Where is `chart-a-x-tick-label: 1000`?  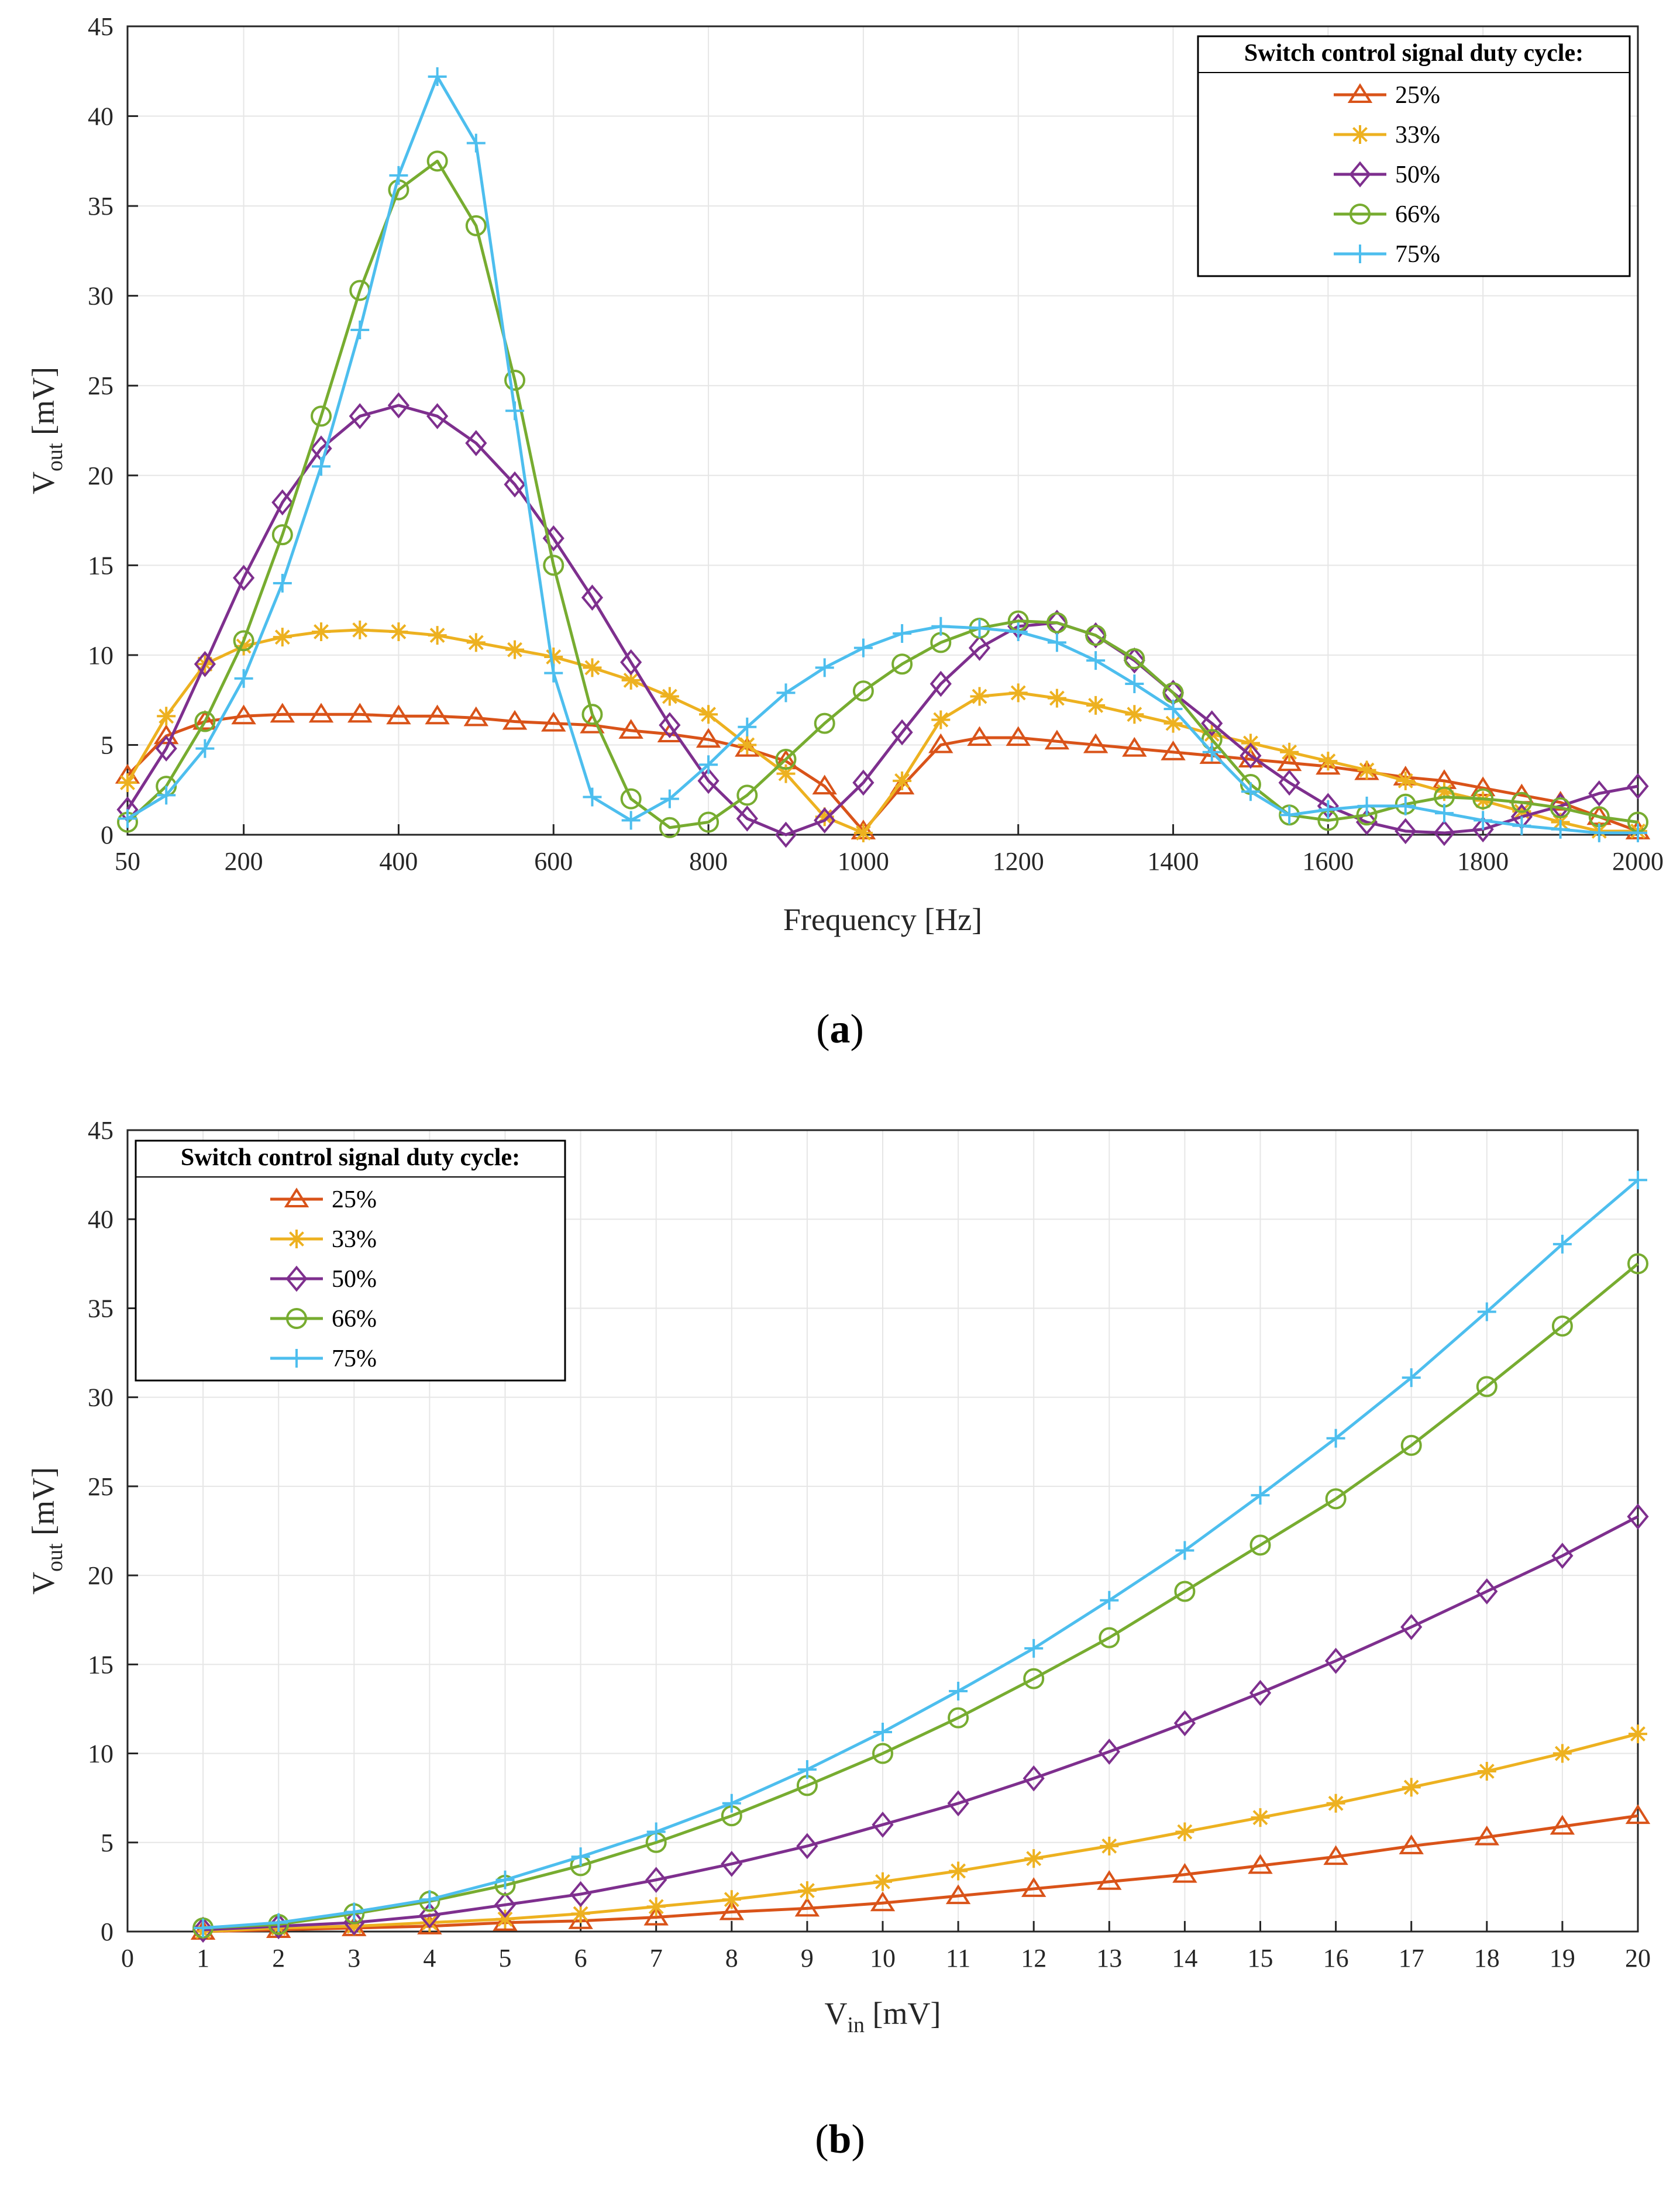 chart-a-x-tick-label: 1000 is located at coordinates (863, 862).